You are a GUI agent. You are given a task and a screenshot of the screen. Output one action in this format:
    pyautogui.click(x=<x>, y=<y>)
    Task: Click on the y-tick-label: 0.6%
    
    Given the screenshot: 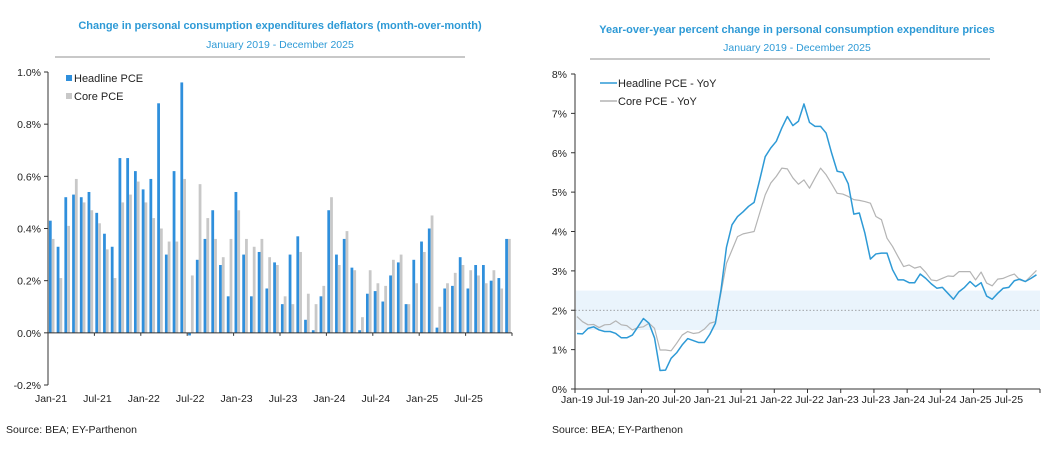 What is the action you would take?
    pyautogui.click(x=29, y=177)
    